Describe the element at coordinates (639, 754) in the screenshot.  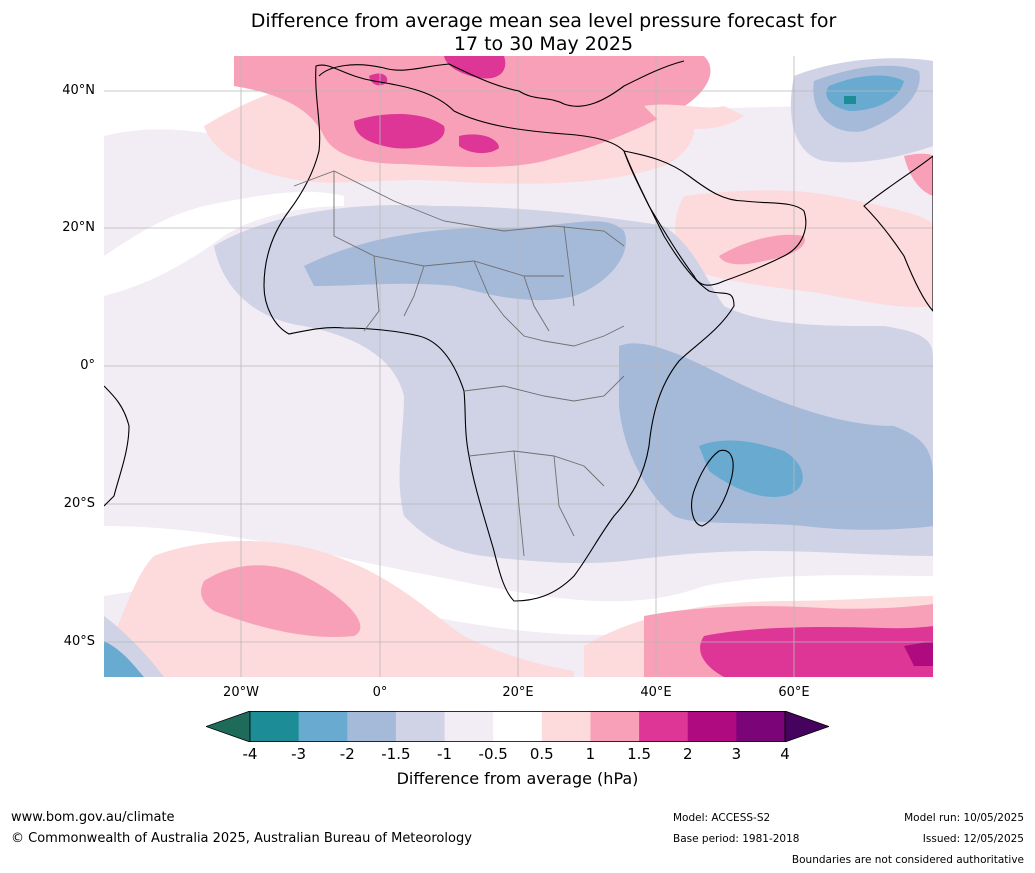
I see `colorbar-tick-label: 1.5` at that location.